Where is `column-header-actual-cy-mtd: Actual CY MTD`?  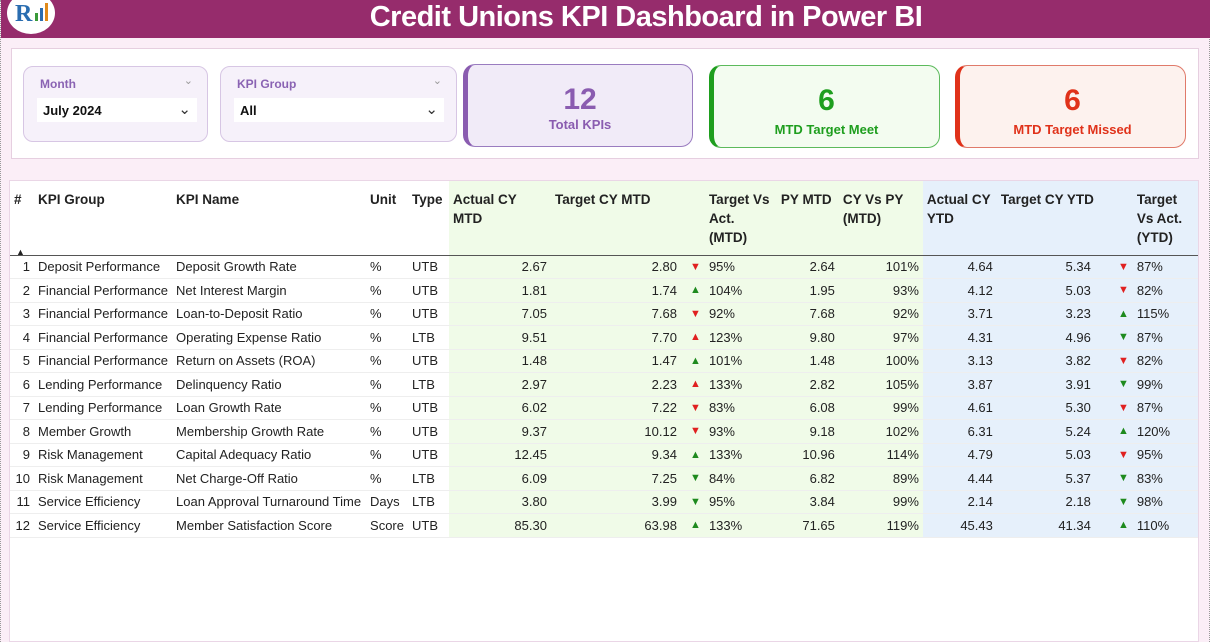
column-header-actual-cy-mtd: Actual CY MTD is located at coordinates (499, 218).